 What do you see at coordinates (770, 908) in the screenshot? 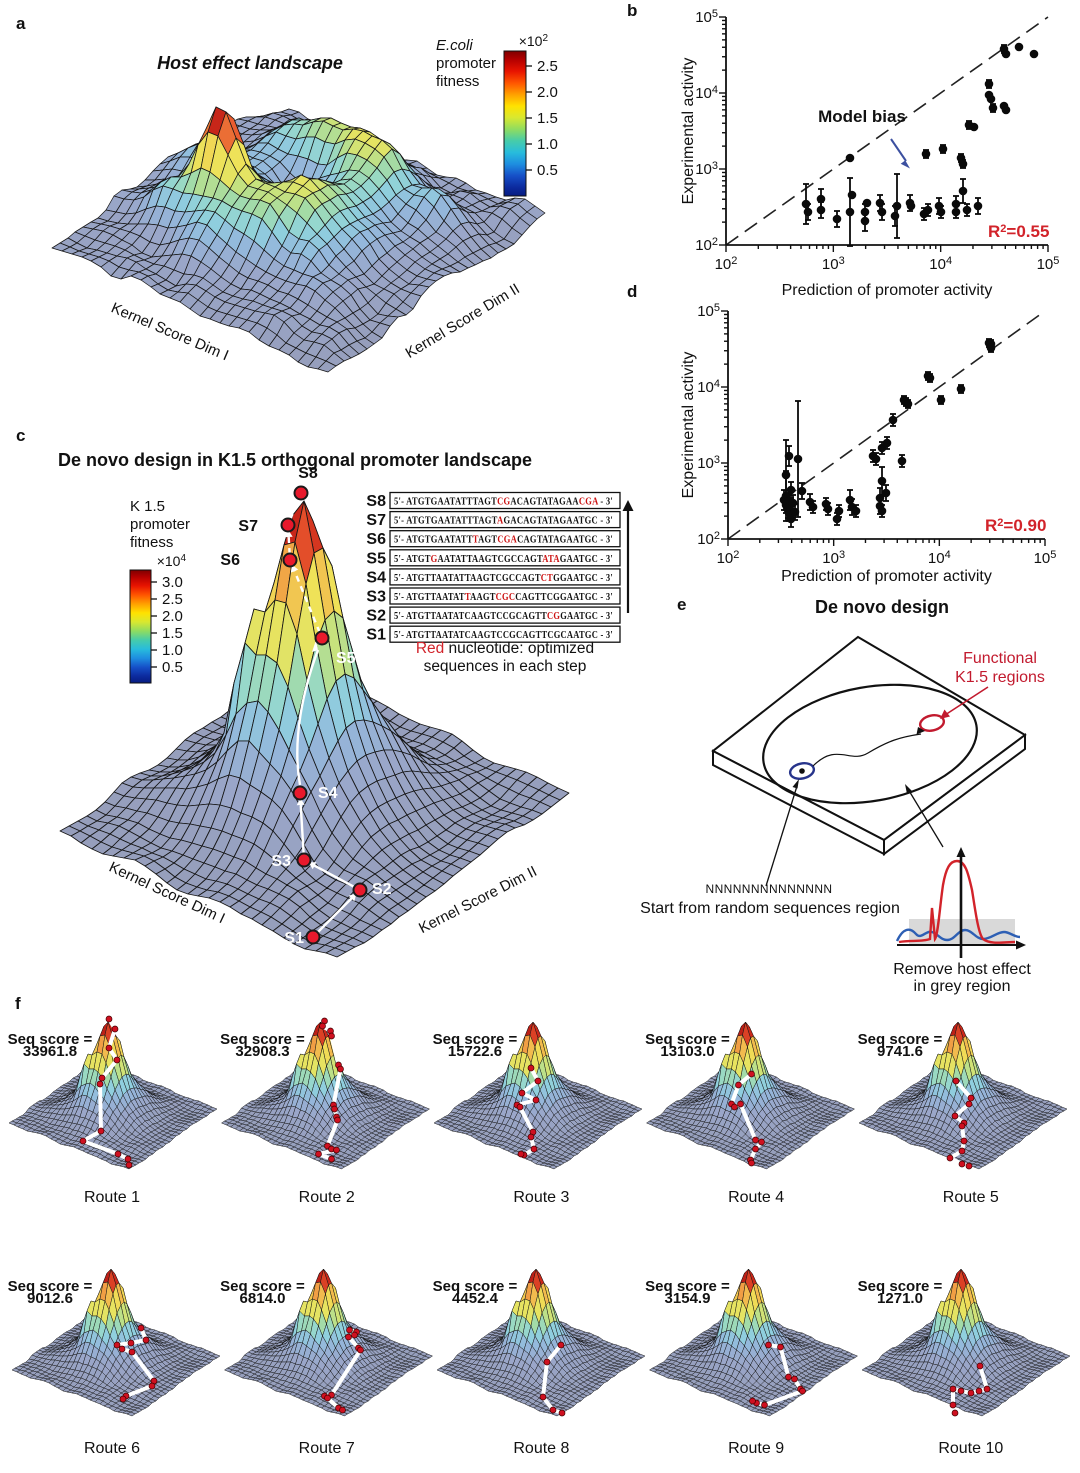
I see `svg-text:Start from random sequences re: Start from random sequences region` at bounding box center [770, 908].